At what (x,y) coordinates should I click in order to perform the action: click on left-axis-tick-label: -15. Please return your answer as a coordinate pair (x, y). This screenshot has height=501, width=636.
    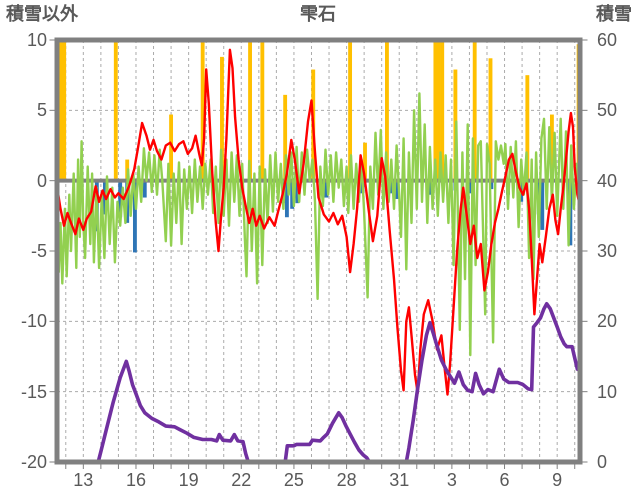
    Looking at the image, I should click on (33, 391).